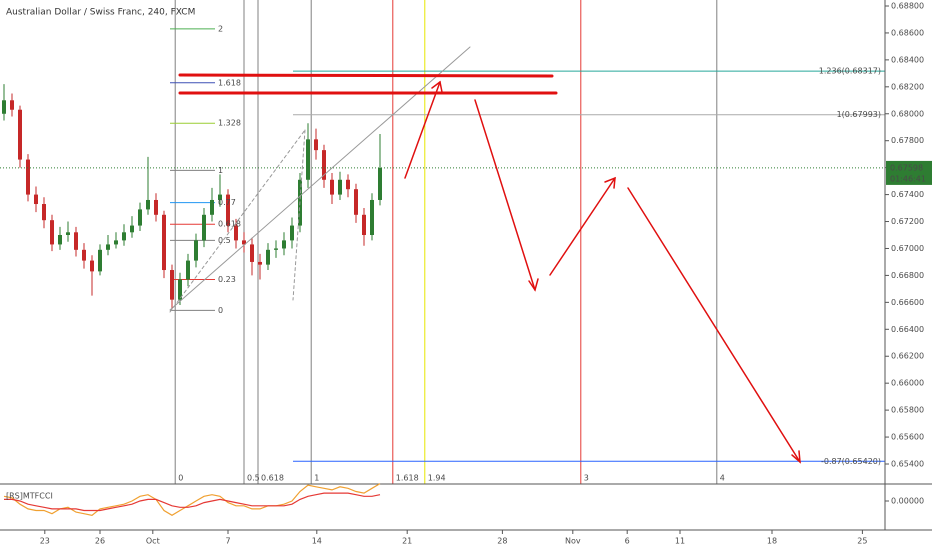  What do you see at coordinates (907, 59) in the screenshot?
I see `y-tick-label: 0.68400` at bounding box center [907, 59].